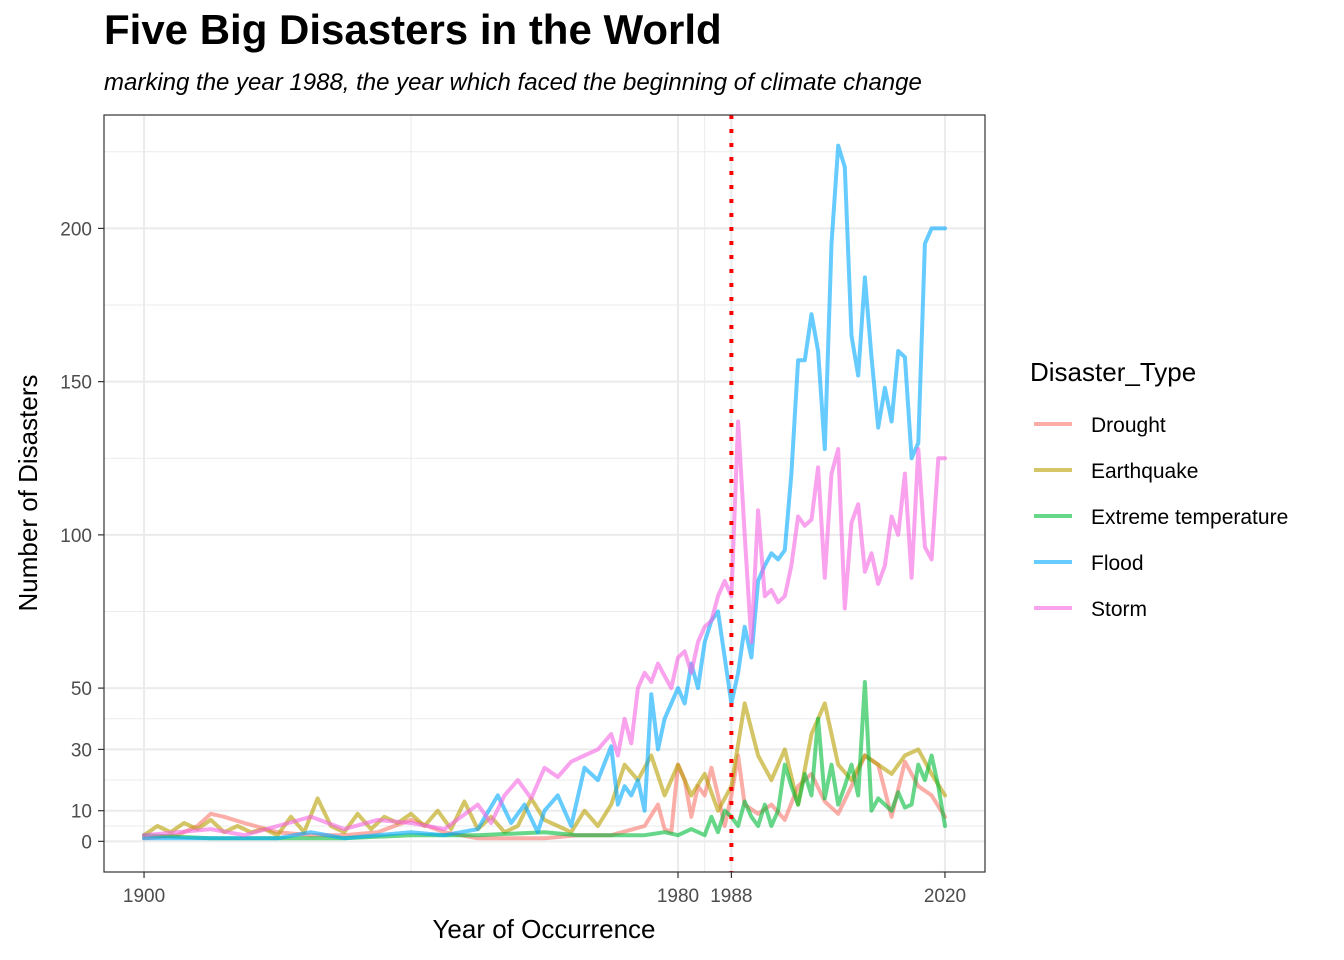 This screenshot has height=960, width=1344. I want to click on series-line-extreme-temperature, so click(544, 760).